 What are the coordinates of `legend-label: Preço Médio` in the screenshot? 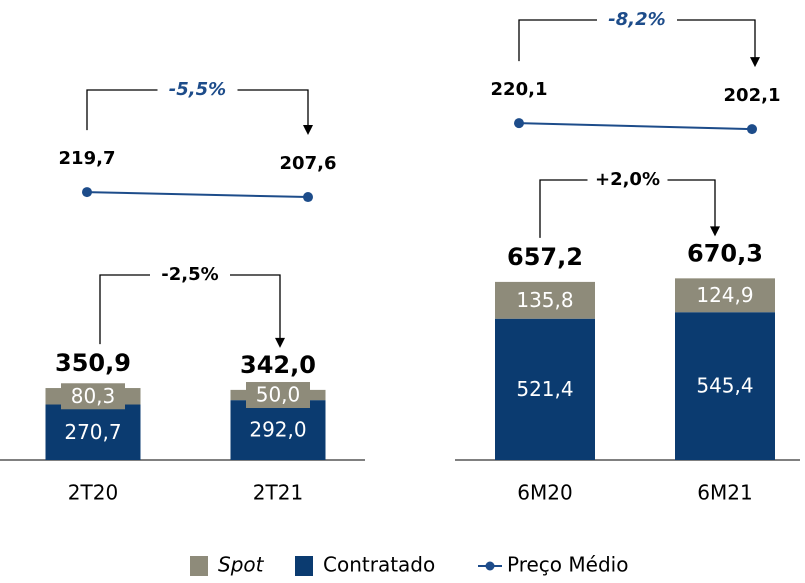 It's located at (567, 565).